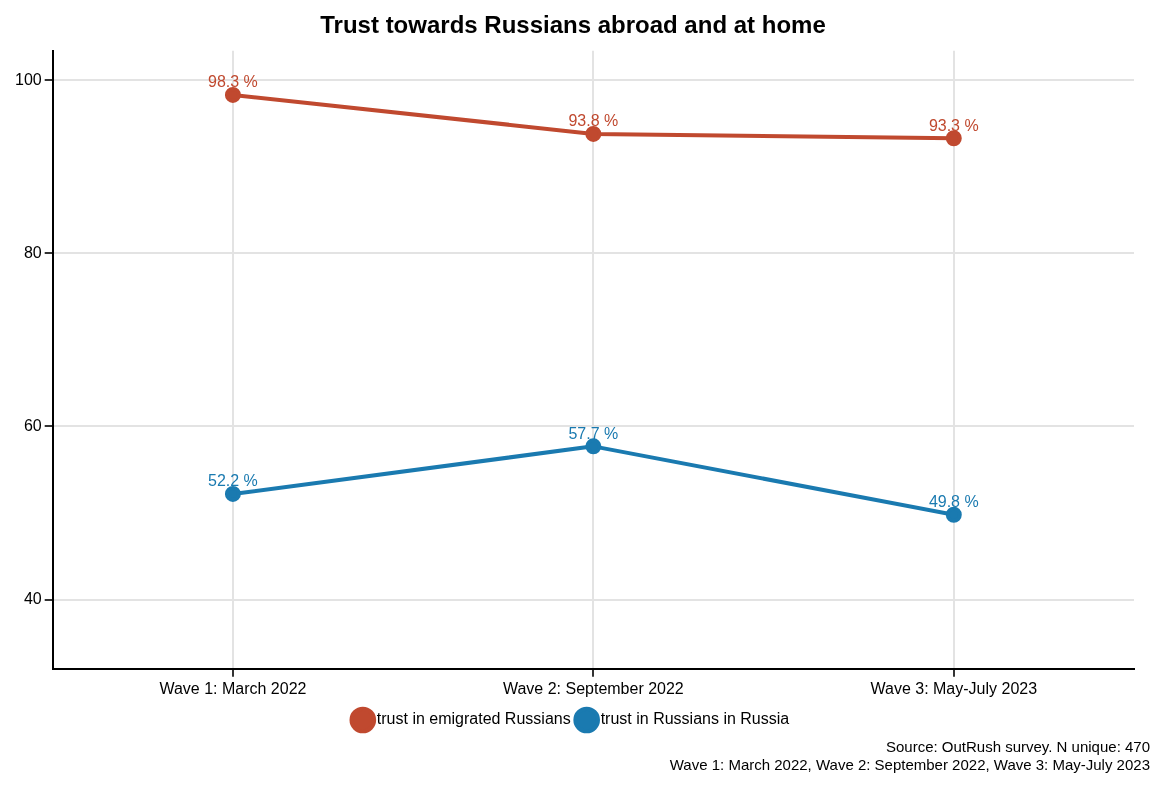  What do you see at coordinates (593, 688) in the screenshot?
I see `x-tick-label: Wave 2: September 2022` at bounding box center [593, 688].